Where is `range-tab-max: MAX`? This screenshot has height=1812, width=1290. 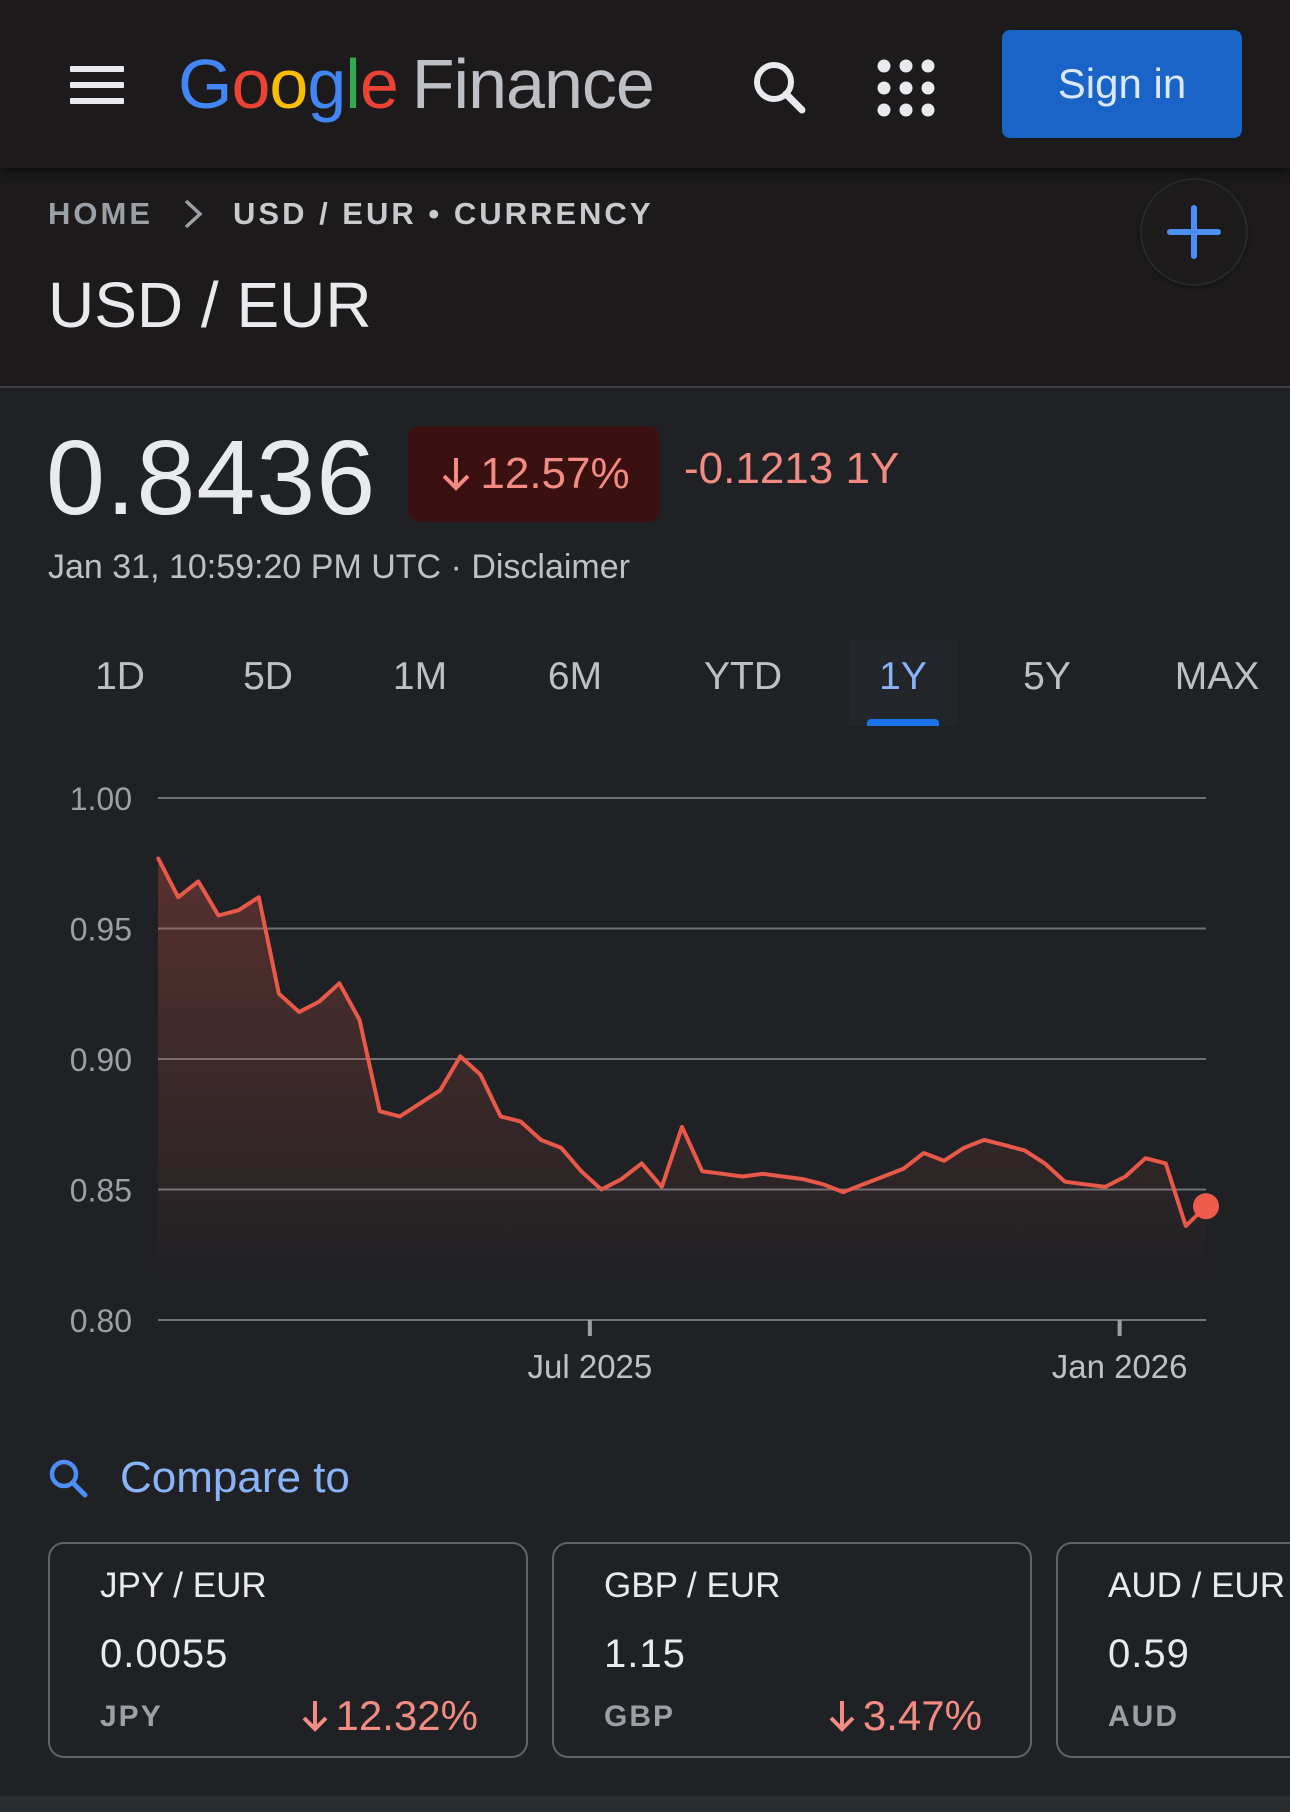
range-tab-max: MAX is located at coordinates (1217, 683).